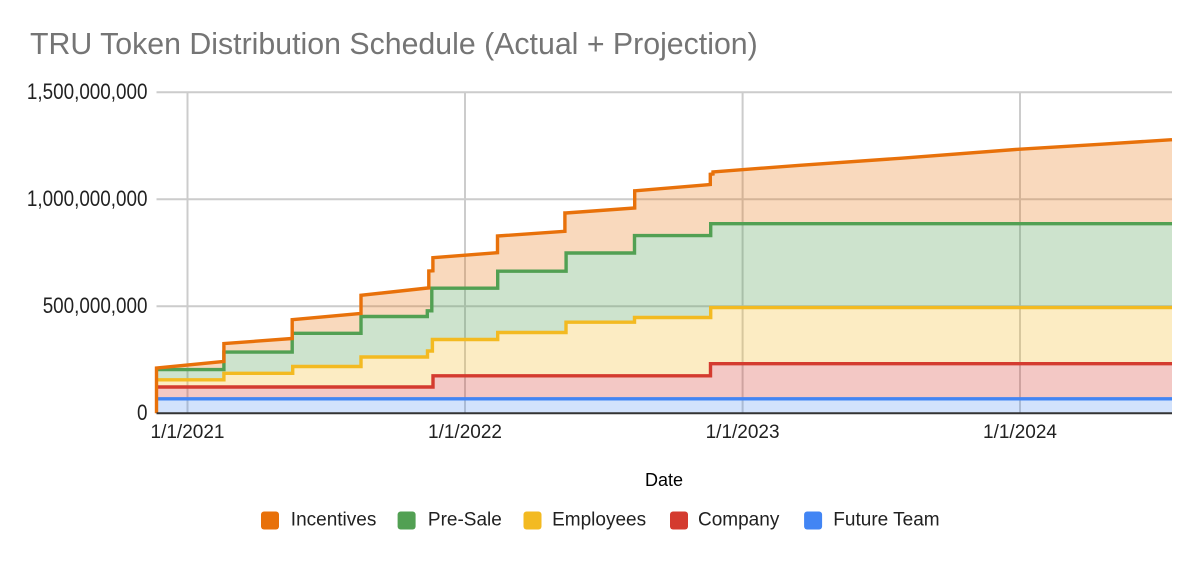  What do you see at coordinates (664, 480) in the screenshot?
I see `svg-text: Date` at bounding box center [664, 480].